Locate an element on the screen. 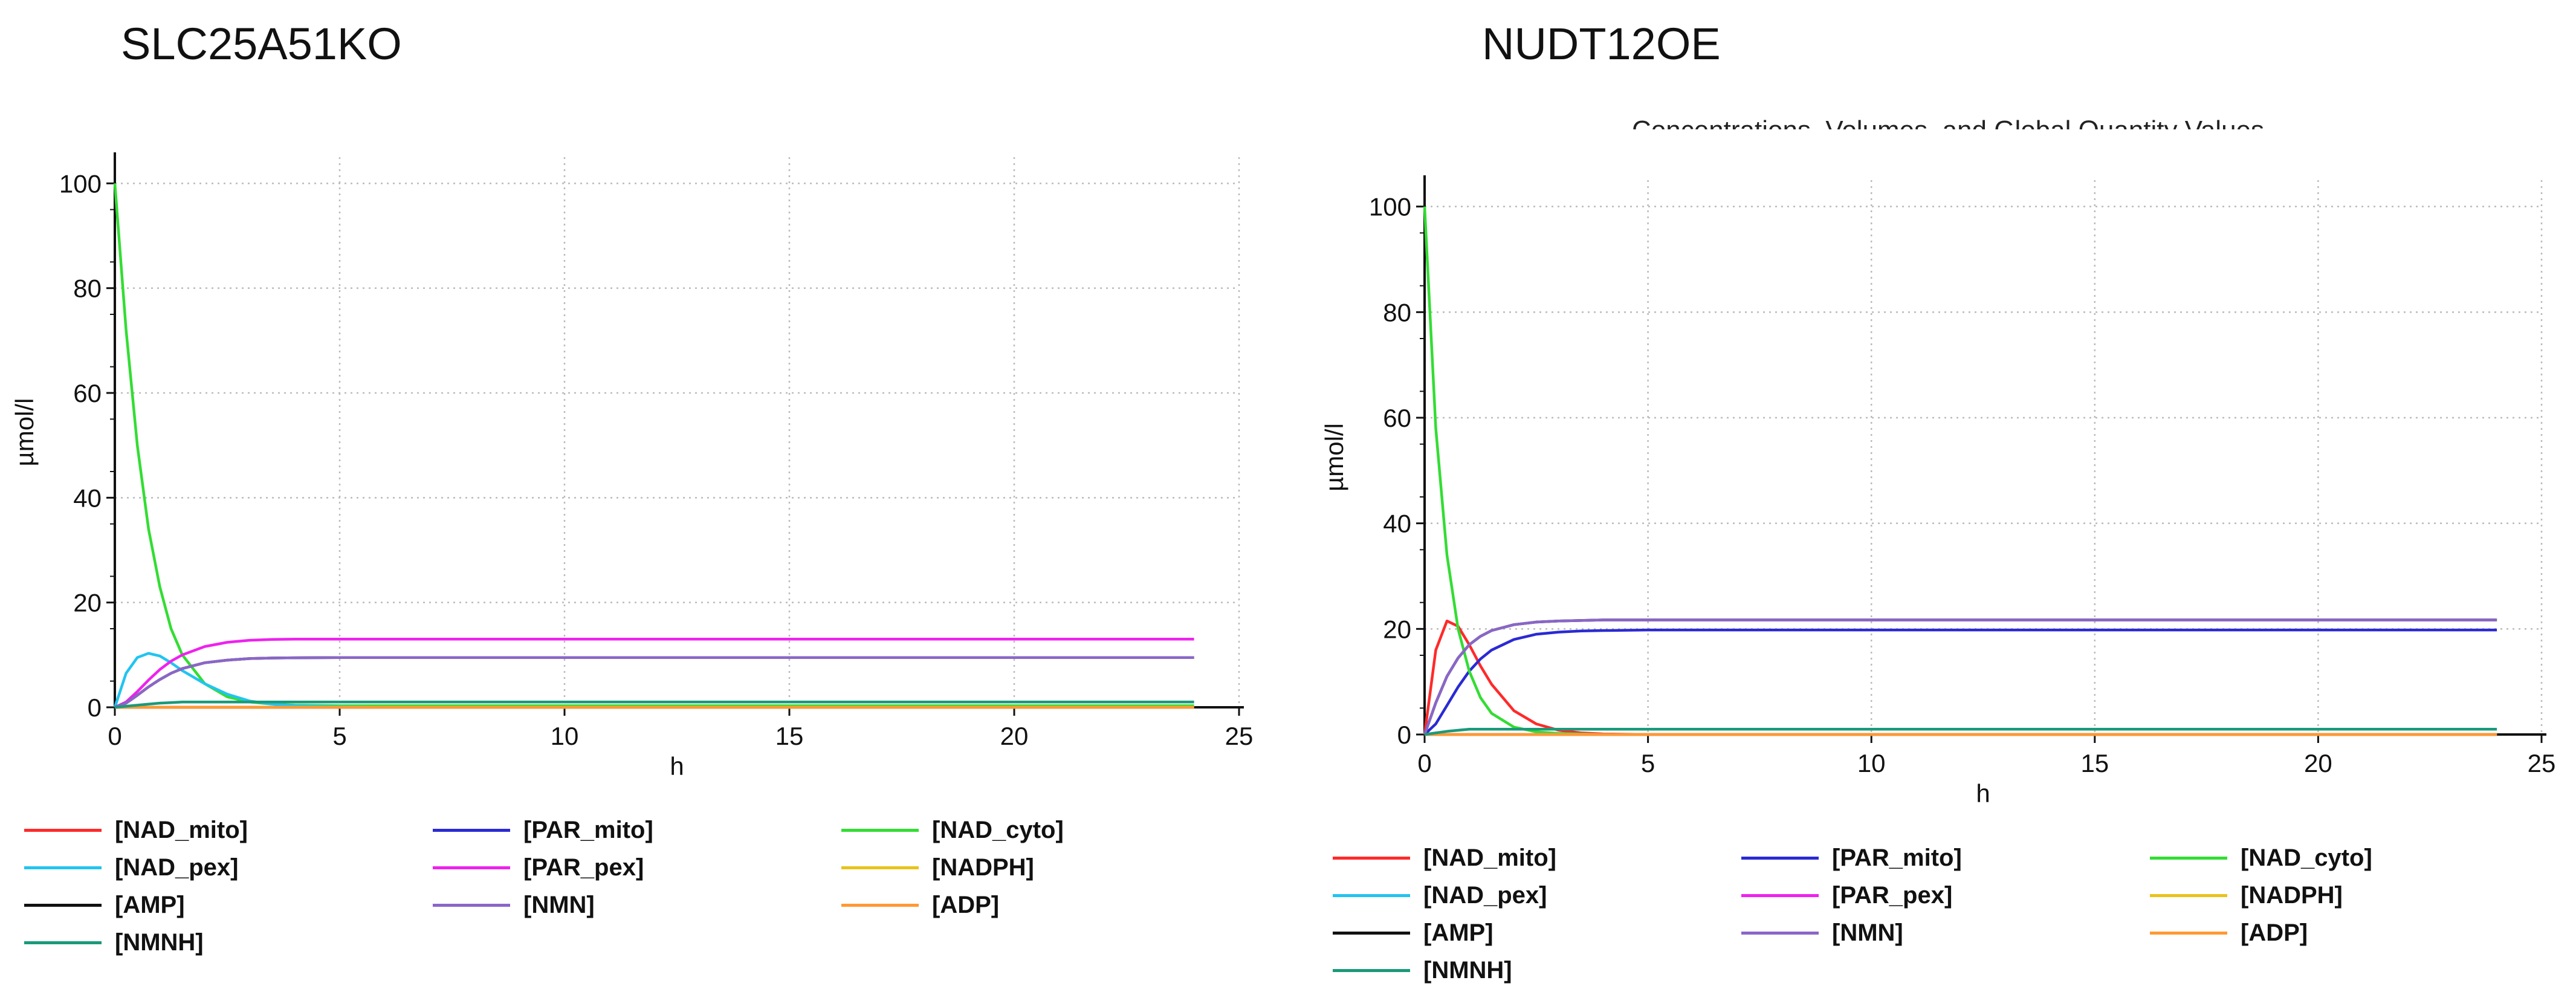  series-line-nad-pex is located at coordinates (653, 680).